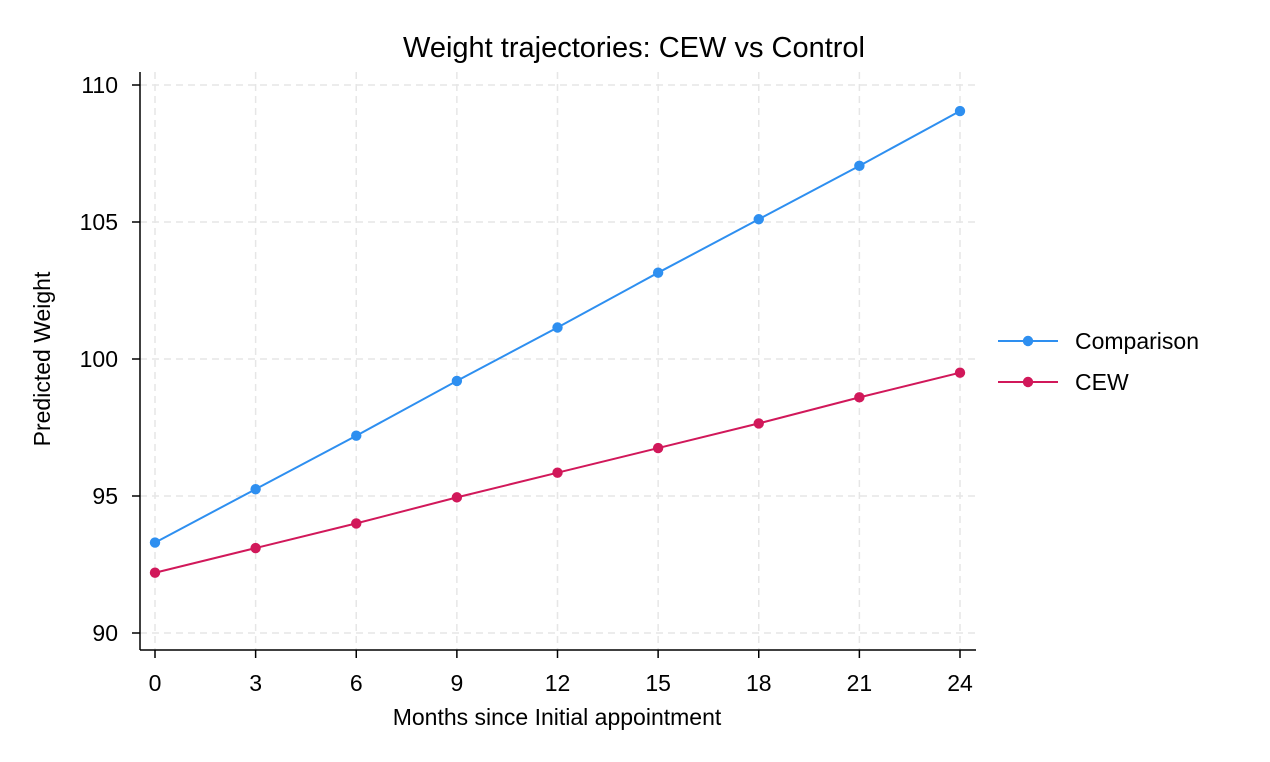 The width and height of the screenshot is (1270, 762). What do you see at coordinates (634, 48) in the screenshot?
I see `chart-title: Weight trajectories: CEW vs Control` at bounding box center [634, 48].